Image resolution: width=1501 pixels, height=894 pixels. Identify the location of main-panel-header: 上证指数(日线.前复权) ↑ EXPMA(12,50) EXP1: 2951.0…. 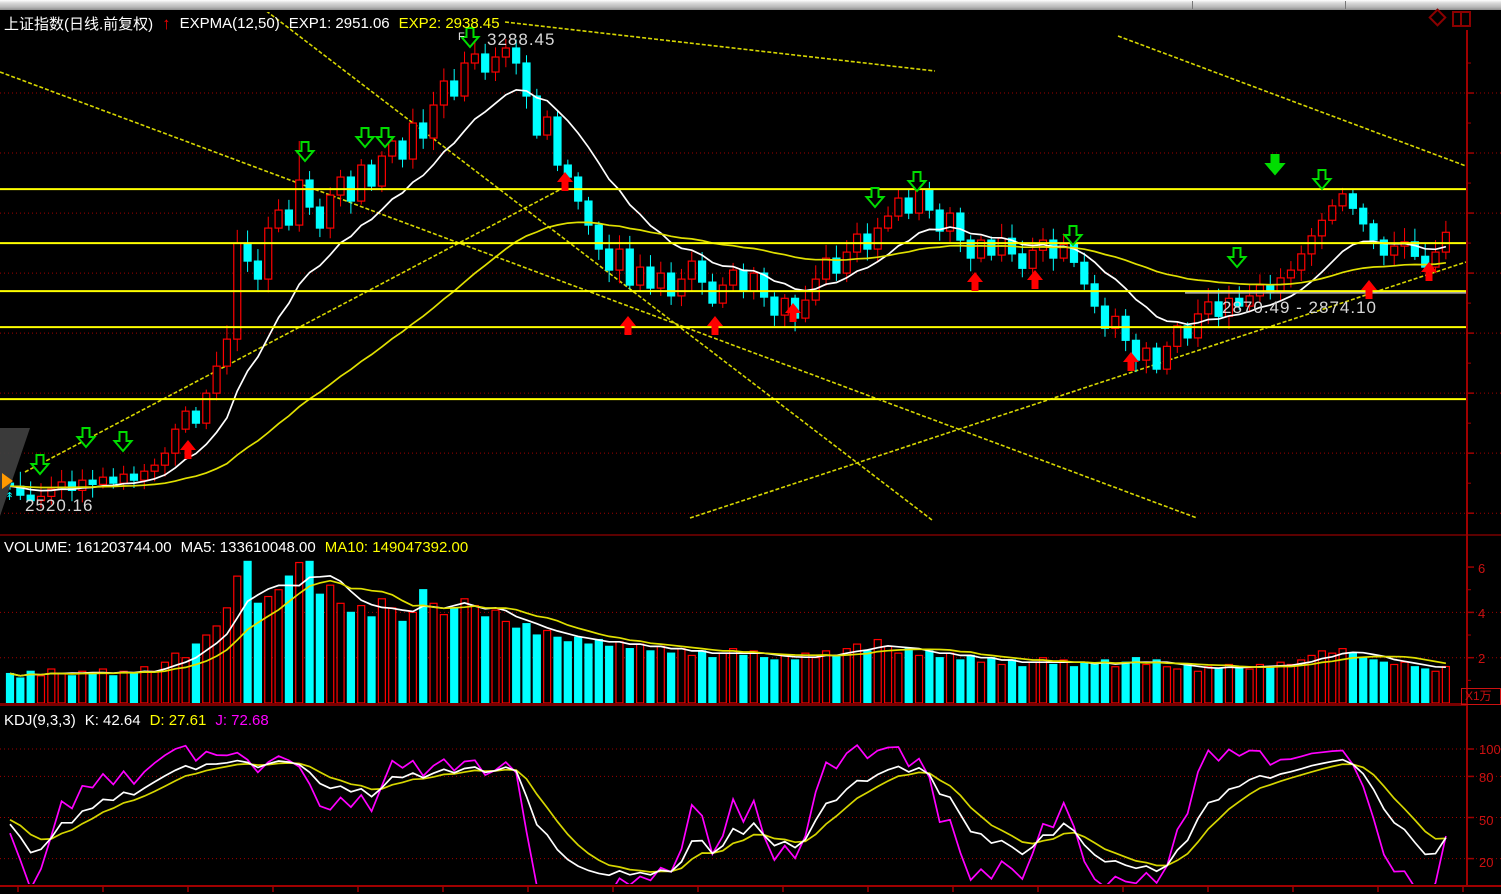
(252, 23).